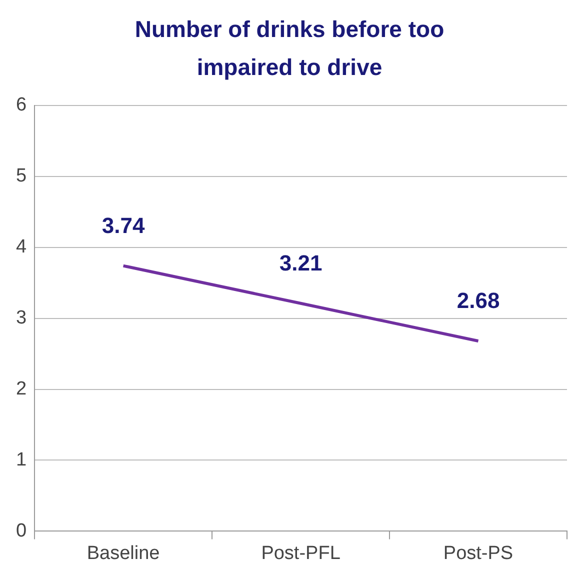  Describe the element at coordinates (478, 553) in the screenshot. I see `x-tick-label: Post-PS` at that location.